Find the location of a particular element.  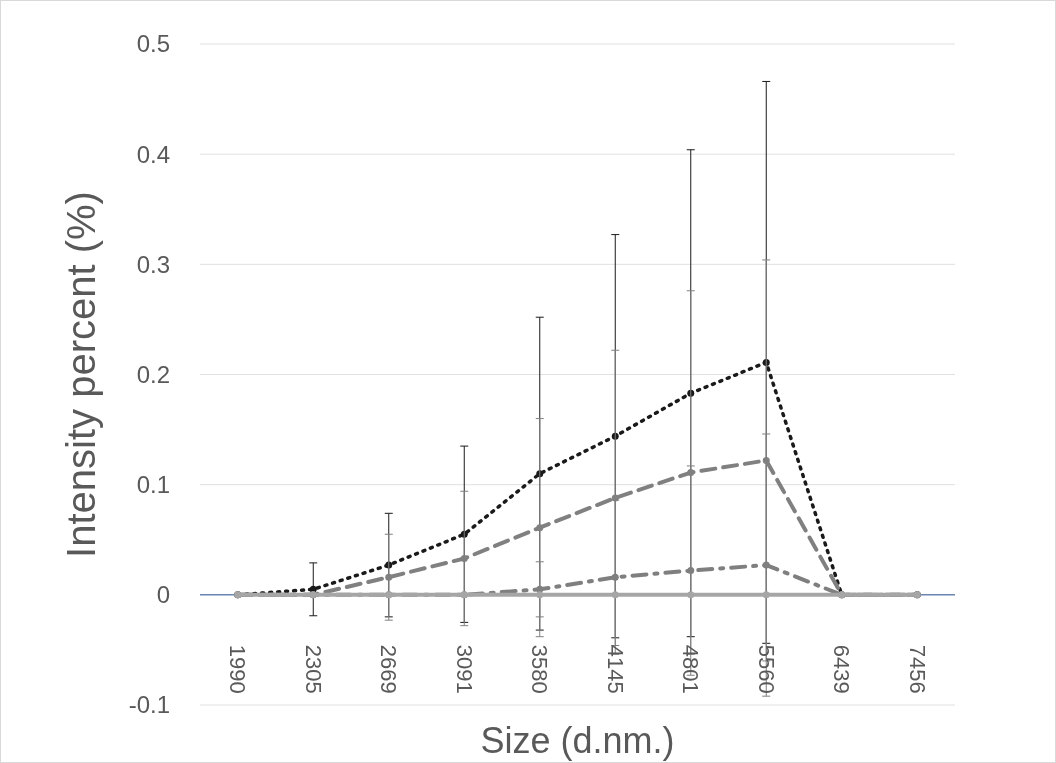

y-tick-label: 0 is located at coordinates (163, 595).